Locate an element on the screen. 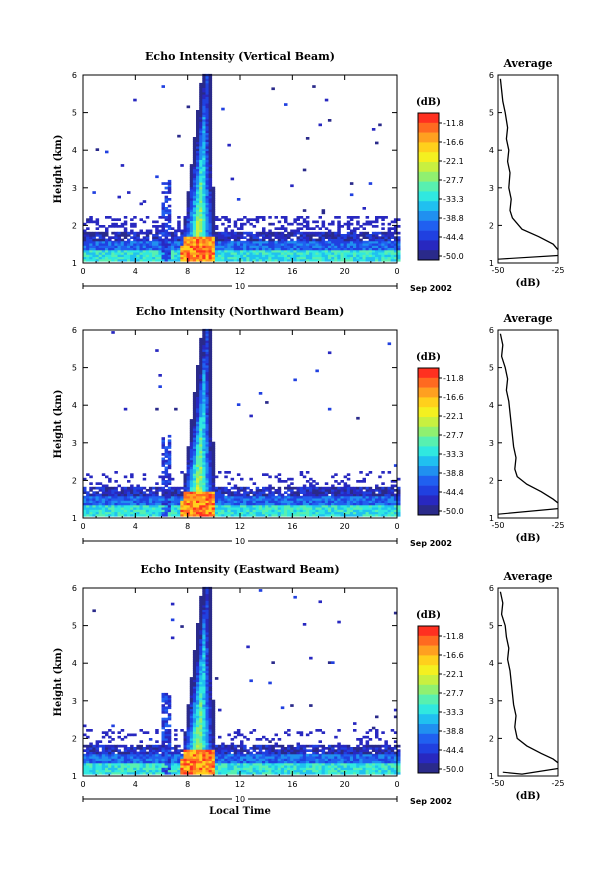 The image size is (612, 875). colorbar-tick-label: -44.4 is located at coordinates (453, 237).